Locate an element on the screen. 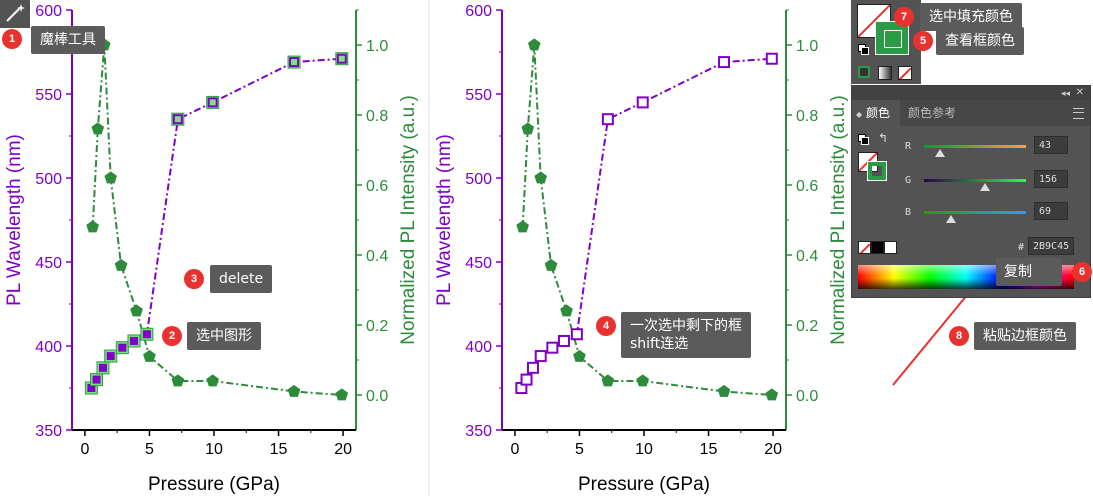  color-mode-button is located at coordinates (864, 72).